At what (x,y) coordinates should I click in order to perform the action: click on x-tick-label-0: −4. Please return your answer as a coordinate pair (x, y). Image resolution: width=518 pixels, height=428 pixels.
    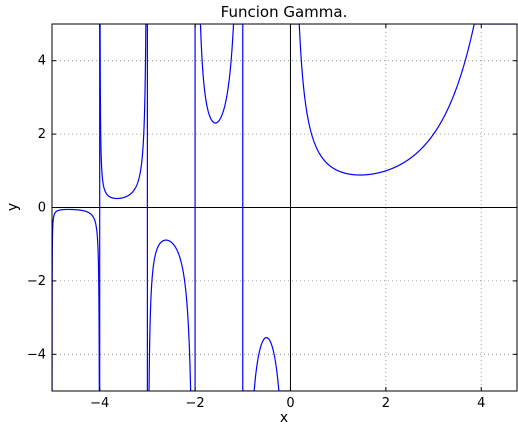
    Looking at the image, I should click on (99, 403).